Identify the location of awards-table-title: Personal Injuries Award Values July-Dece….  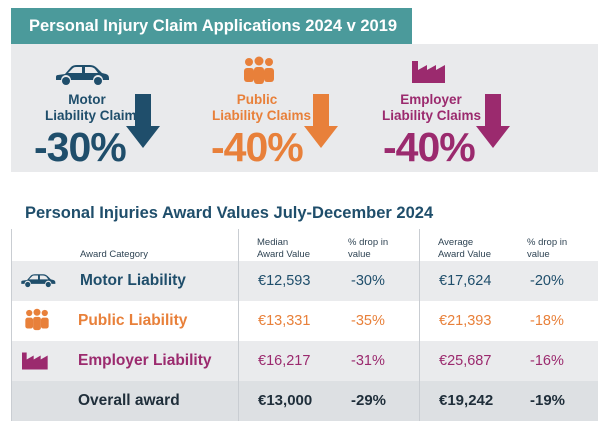
(229, 213).